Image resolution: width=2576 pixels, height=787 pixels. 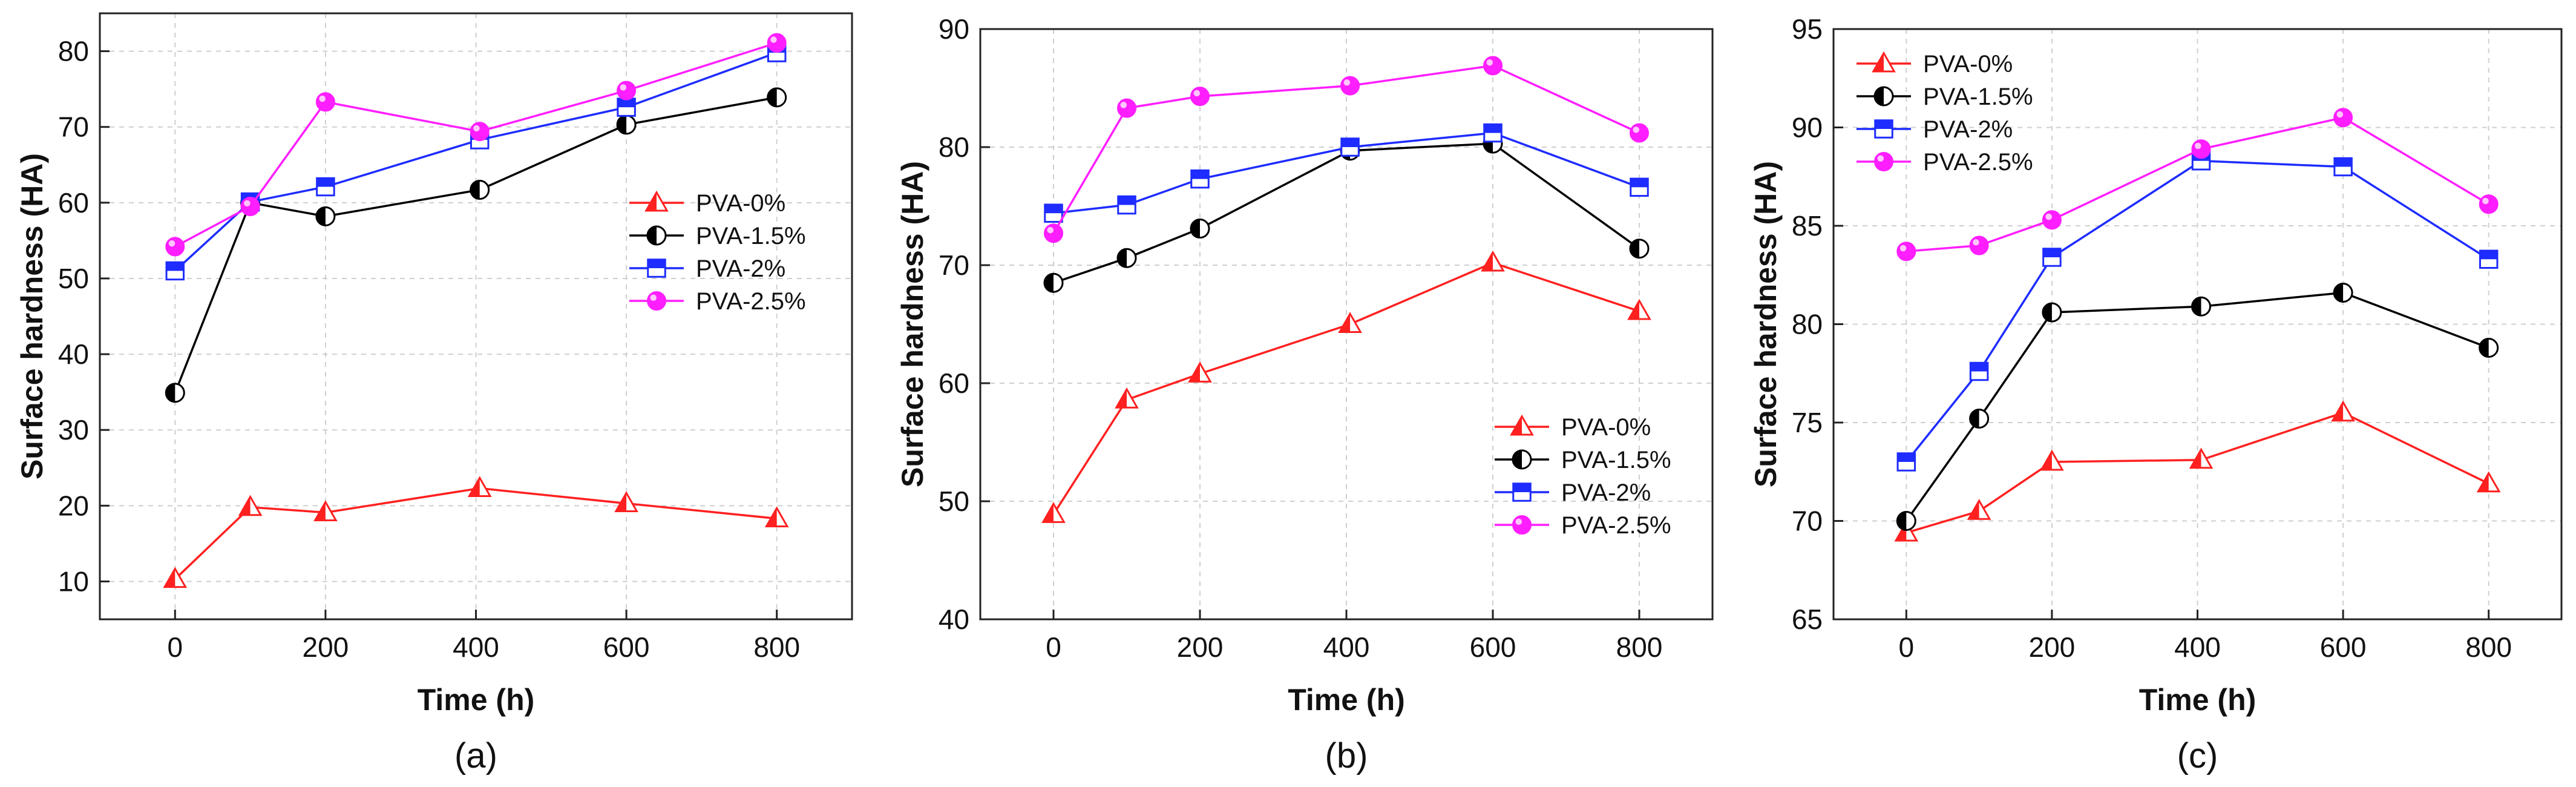 I want to click on y-tick-label: 65, so click(x=1807, y=620).